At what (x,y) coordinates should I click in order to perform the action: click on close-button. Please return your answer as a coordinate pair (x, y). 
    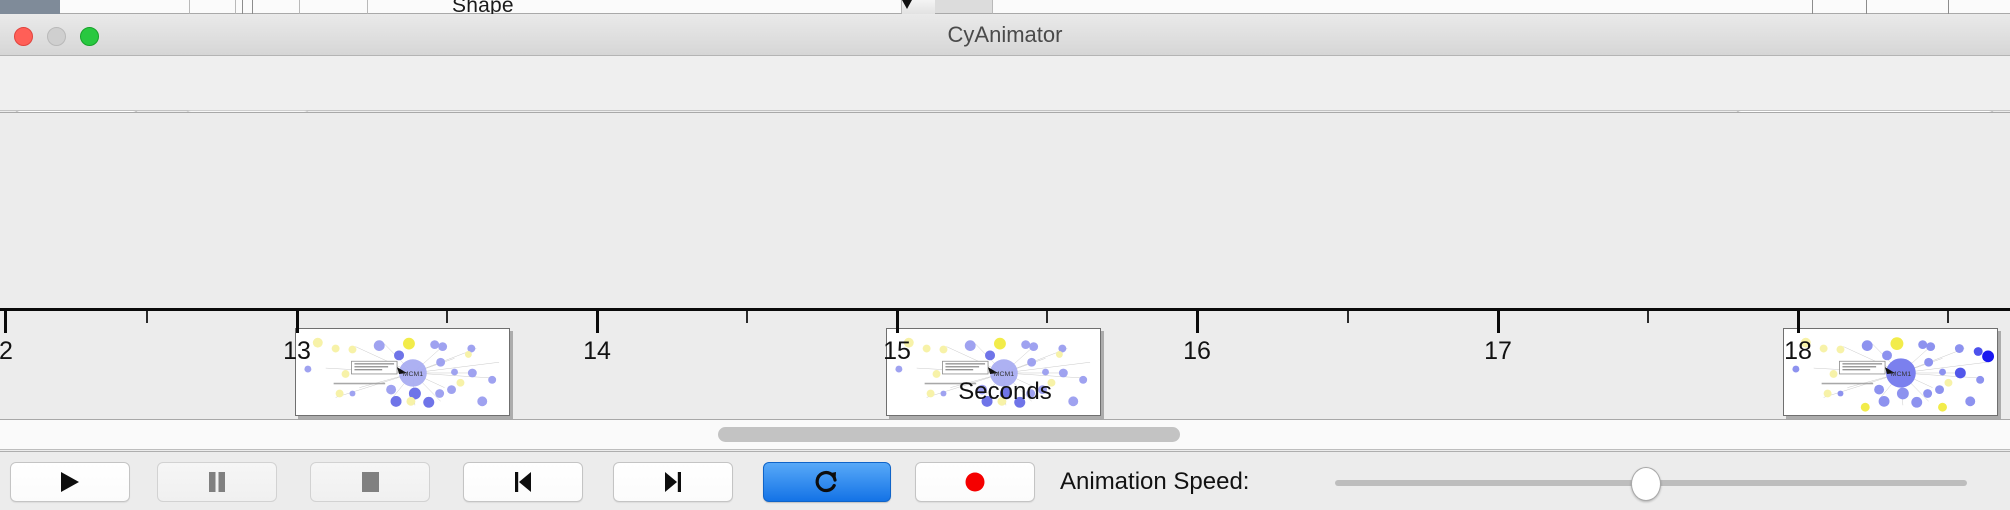
    Looking at the image, I should click on (23, 36).